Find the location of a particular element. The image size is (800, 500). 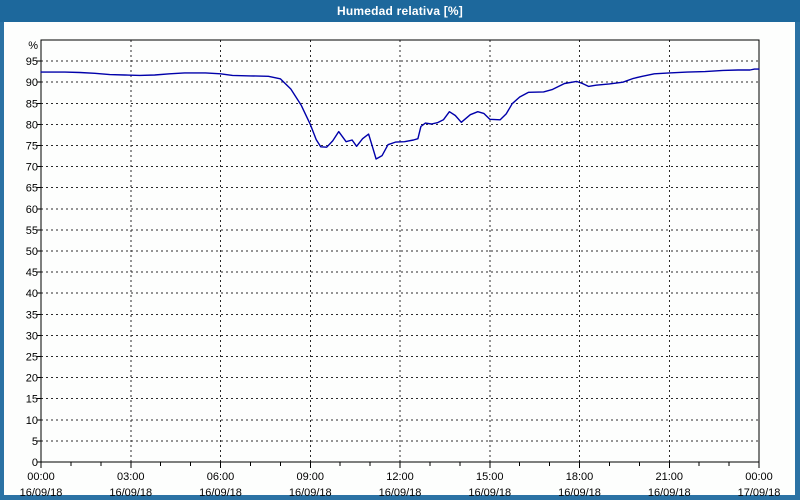

y-tick-label: 30 is located at coordinates (32, 336).